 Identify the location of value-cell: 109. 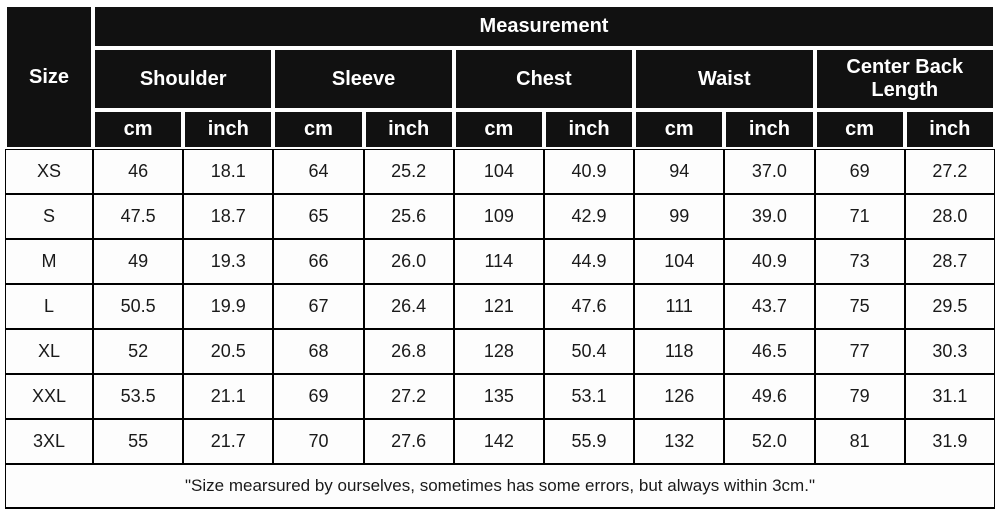
(498, 216).